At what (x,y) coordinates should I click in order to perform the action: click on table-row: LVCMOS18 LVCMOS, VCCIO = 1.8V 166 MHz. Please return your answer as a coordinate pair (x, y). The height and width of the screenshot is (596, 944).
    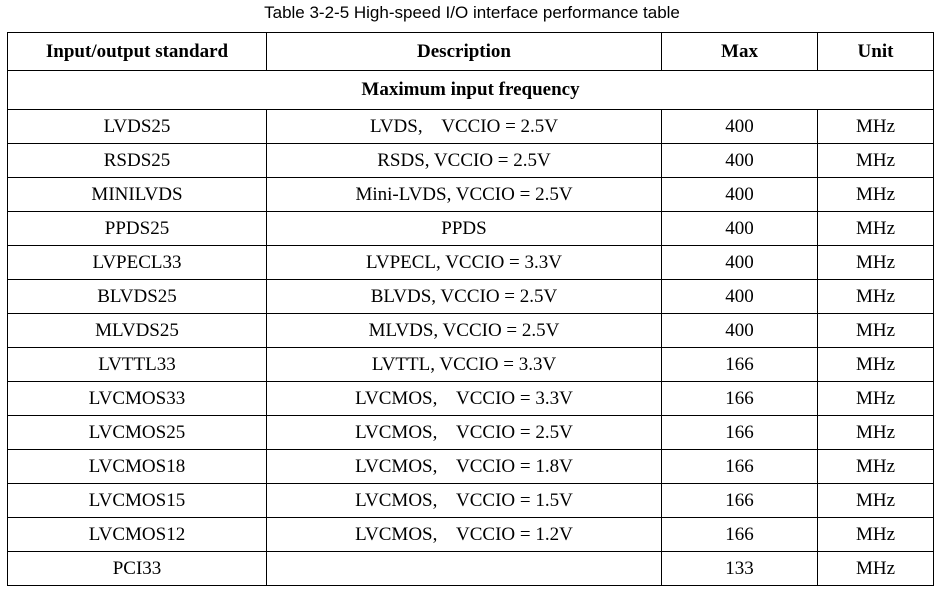
    Looking at the image, I should click on (470, 466).